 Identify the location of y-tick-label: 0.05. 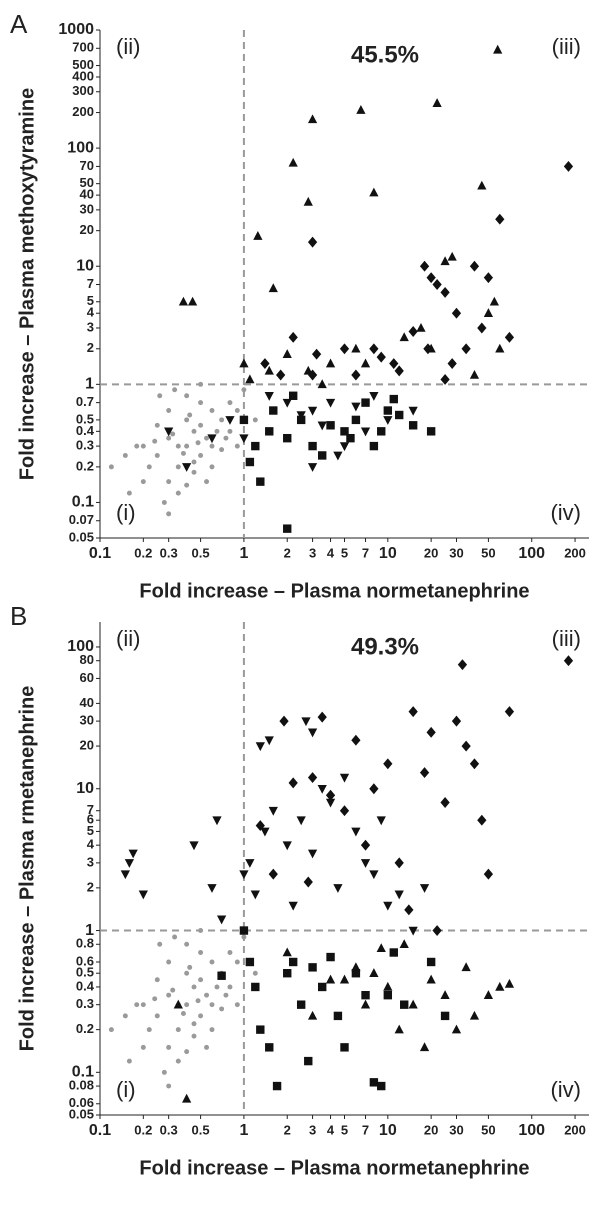
(81, 1113).